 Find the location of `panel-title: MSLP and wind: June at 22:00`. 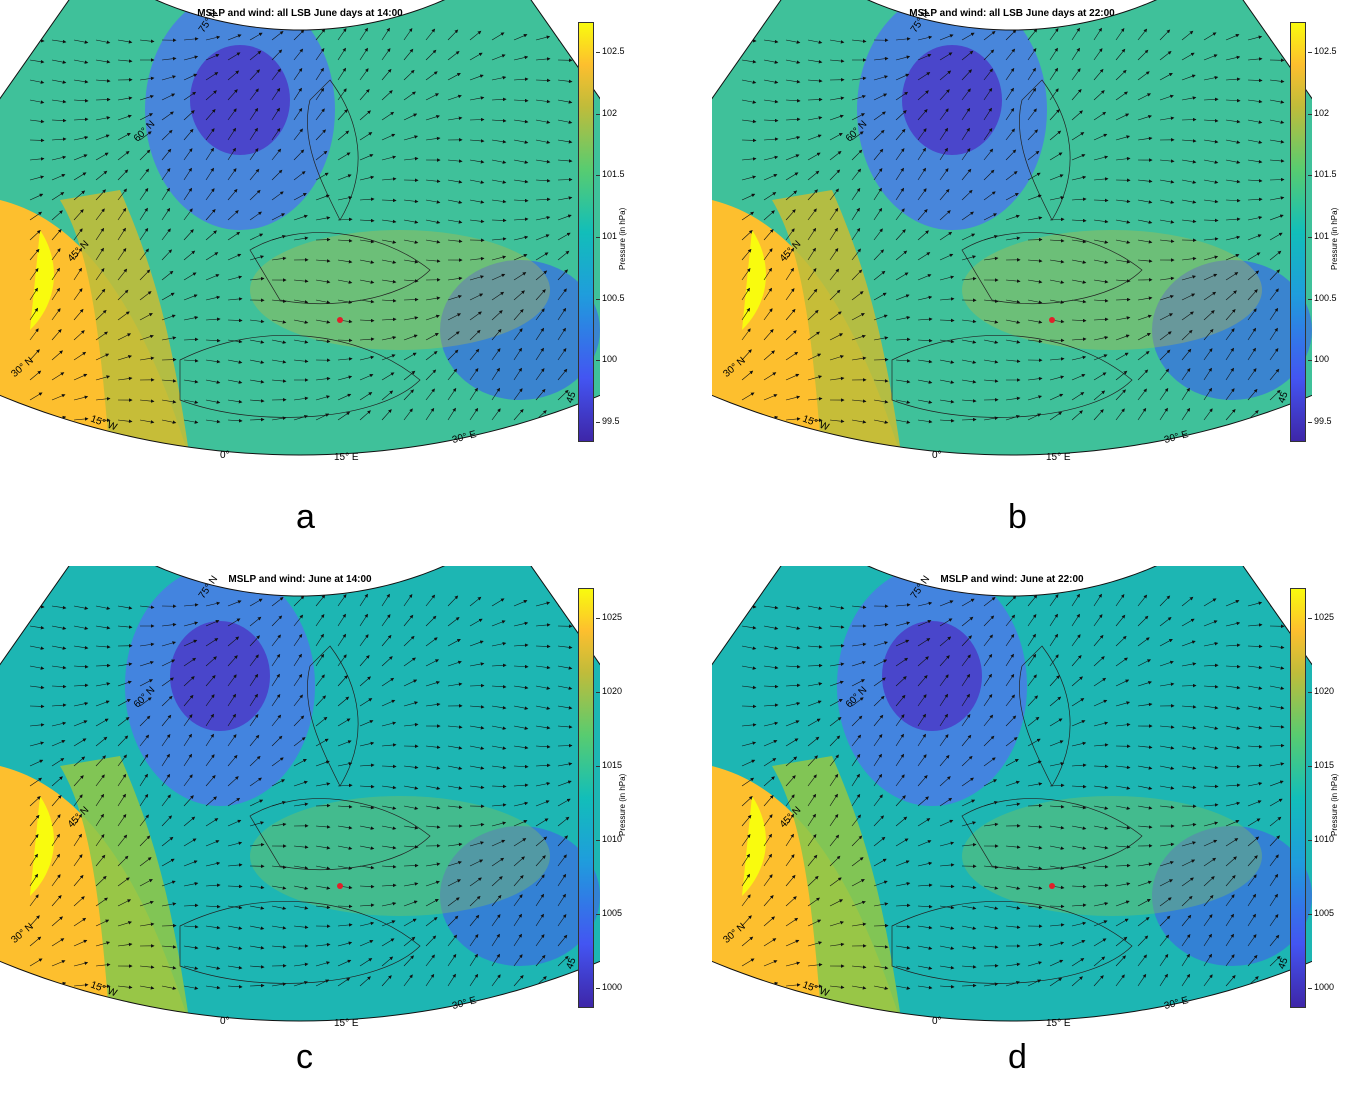

panel-title: MSLP and wind: June at 22:00 is located at coordinates (1012, 579).